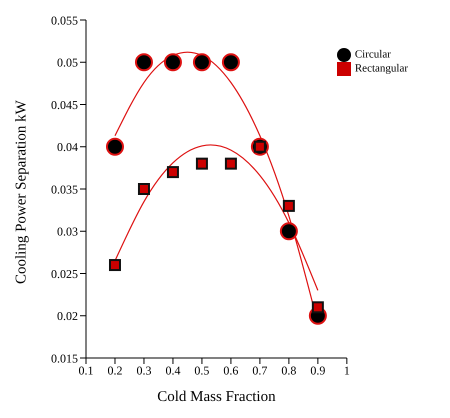  What do you see at coordinates (260, 371) in the screenshot?
I see `x-tick-label: 0.7` at bounding box center [260, 371].